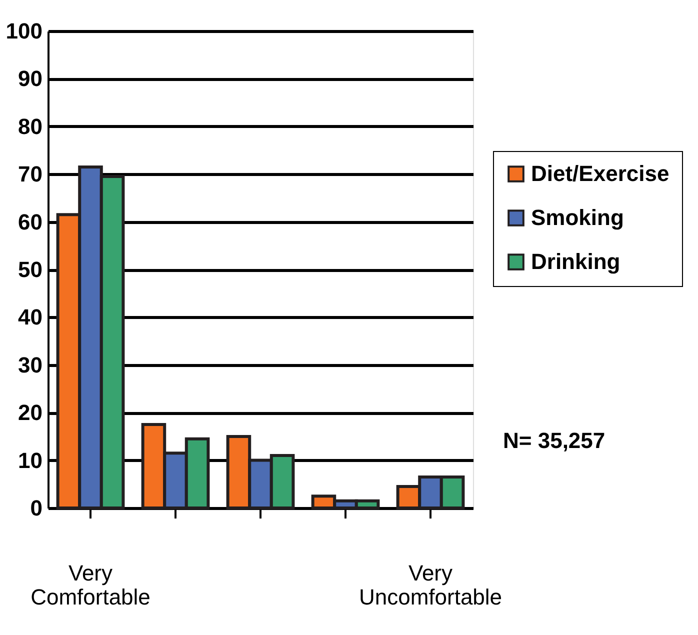 This screenshot has height=635, width=698. Describe the element at coordinates (30, 126) in the screenshot. I see `y-tick-label: 80` at that location.